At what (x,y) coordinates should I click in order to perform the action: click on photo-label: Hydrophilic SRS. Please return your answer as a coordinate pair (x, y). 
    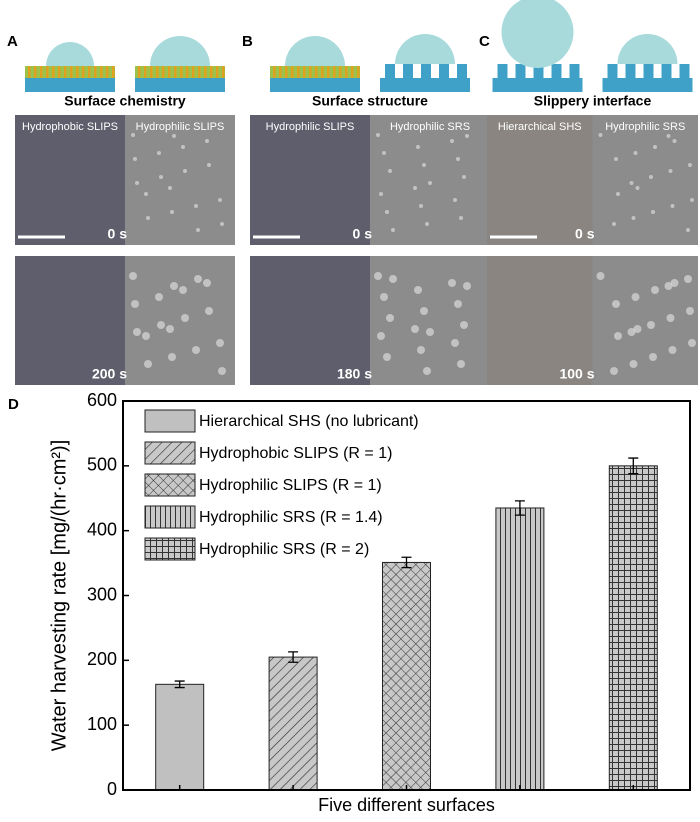
    Looking at the image, I should click on (645, 127).